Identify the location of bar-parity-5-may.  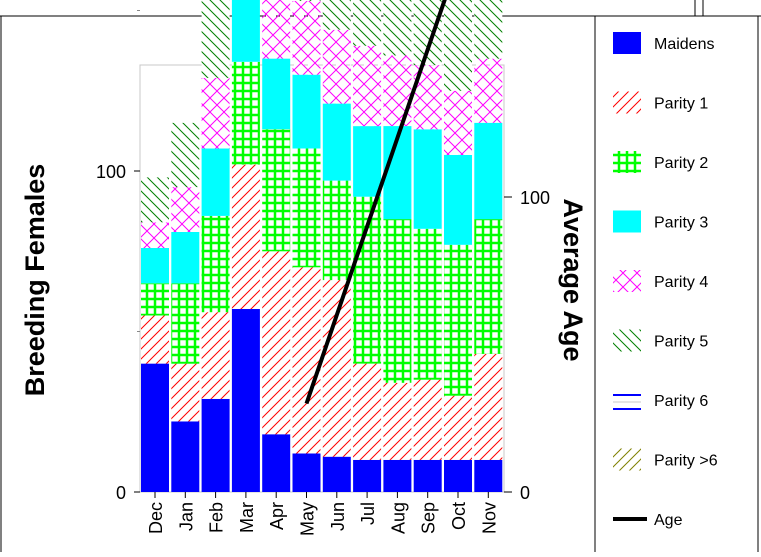
(307, 0).